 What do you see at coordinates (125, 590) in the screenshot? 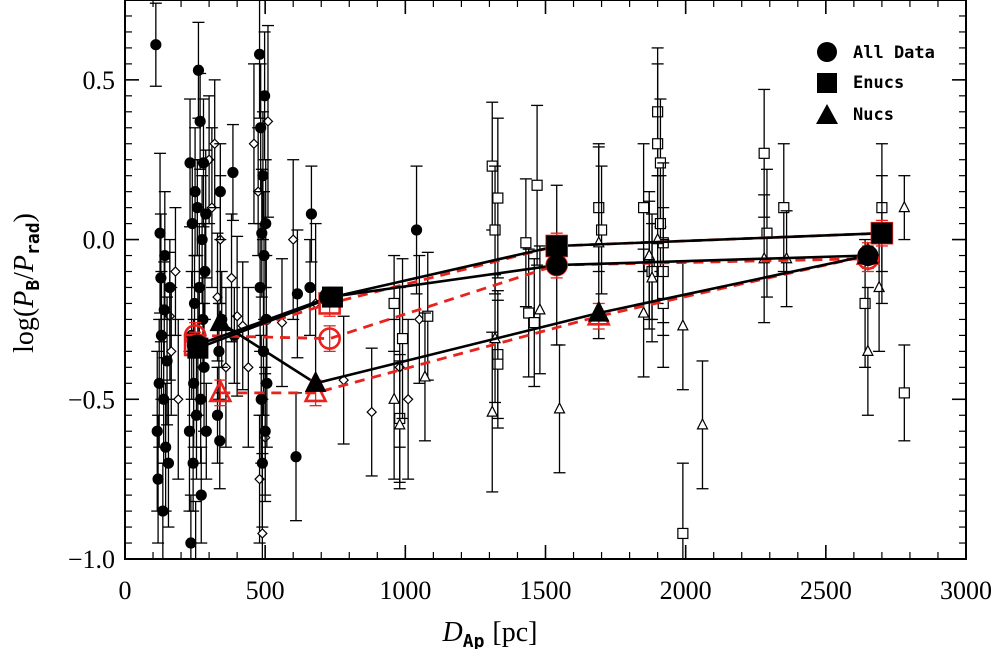
I see `x-tick-label-0: 0` at bounding box center [125, 590].